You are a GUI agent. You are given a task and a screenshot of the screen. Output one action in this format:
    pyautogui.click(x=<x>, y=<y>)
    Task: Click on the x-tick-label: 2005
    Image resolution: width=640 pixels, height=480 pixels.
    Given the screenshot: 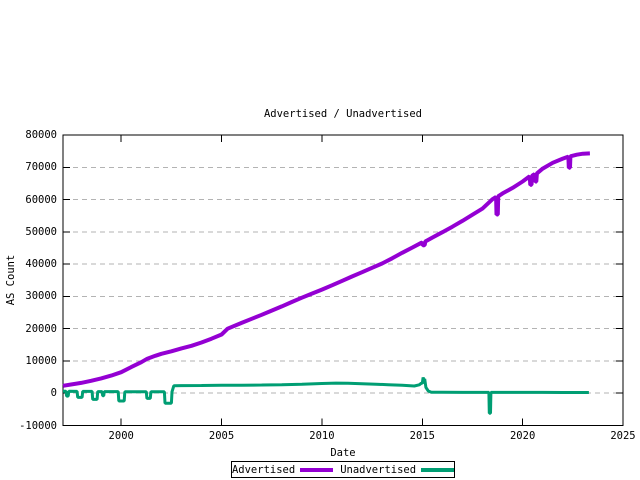 What is the action you would take?
    pyautogui.click(x=221, y=436)
    